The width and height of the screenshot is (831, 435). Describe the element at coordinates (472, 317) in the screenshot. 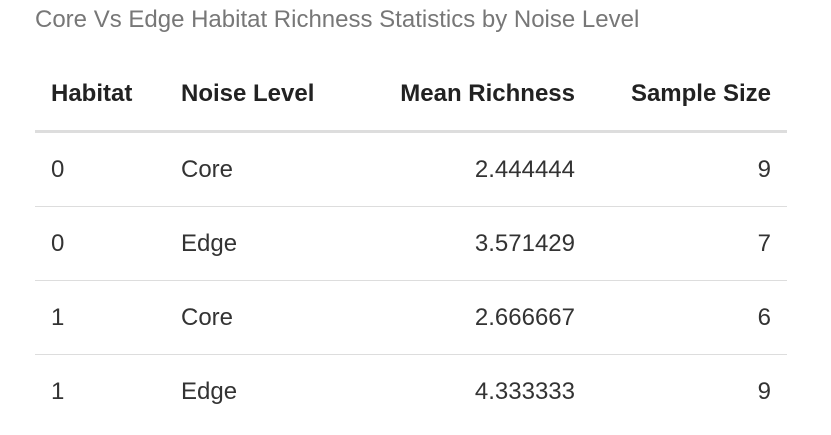

I see `cell-mean-richness: 2.666667` at that location.